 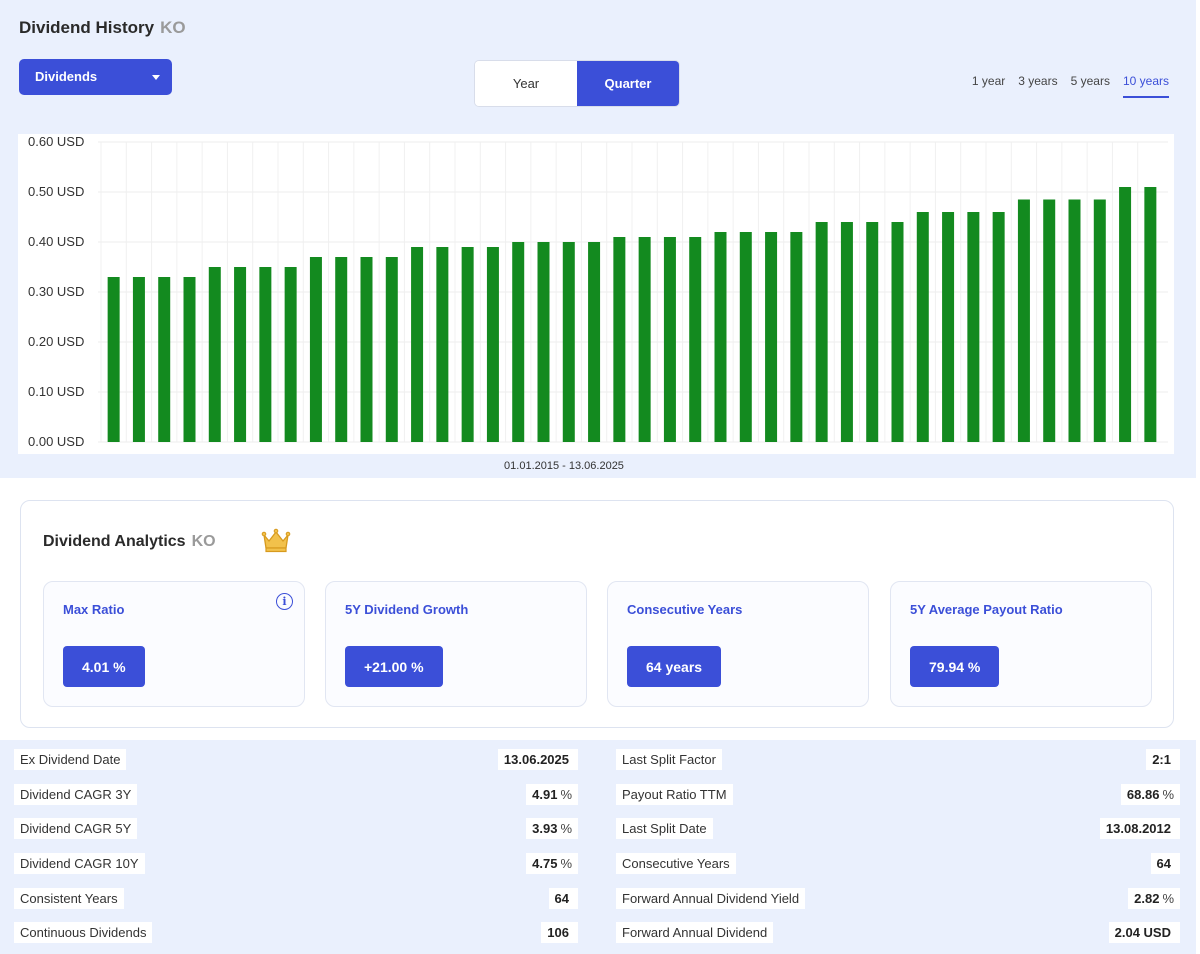 I want to click on stat-value: 4.91%, so click(x=552, y=794).